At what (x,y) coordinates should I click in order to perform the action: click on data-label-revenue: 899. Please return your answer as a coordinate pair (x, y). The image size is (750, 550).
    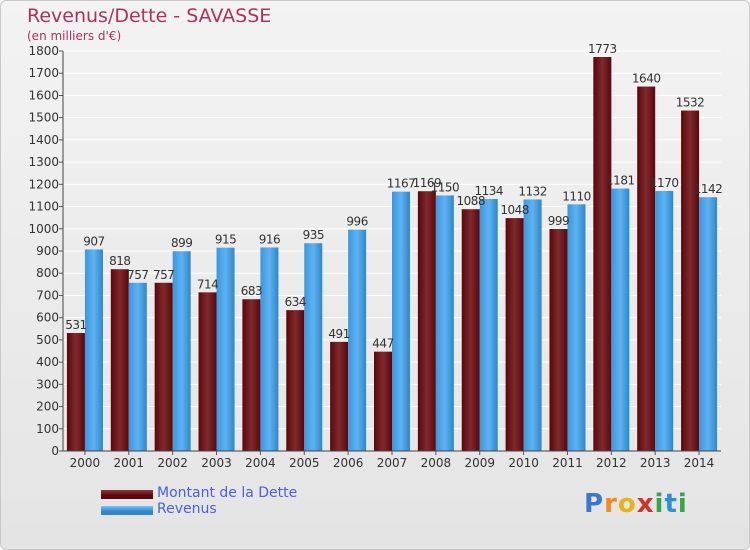
    Looking at the image, I should click on (181, 243).